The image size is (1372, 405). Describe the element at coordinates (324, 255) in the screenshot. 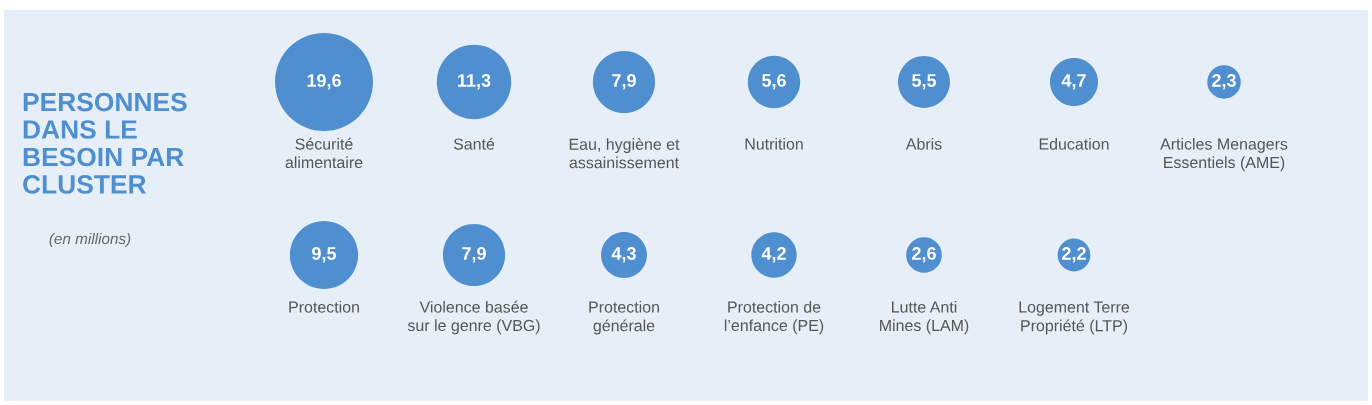

I see `data-label: 9,5` at that location.